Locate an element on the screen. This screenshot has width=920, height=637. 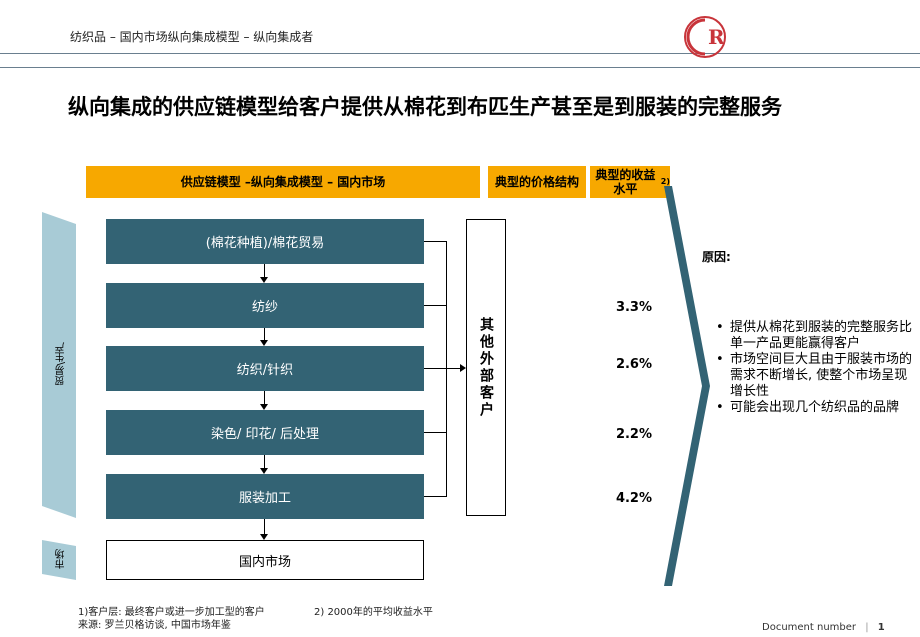
connector-out-arrow is located at coordinates (463, 368).